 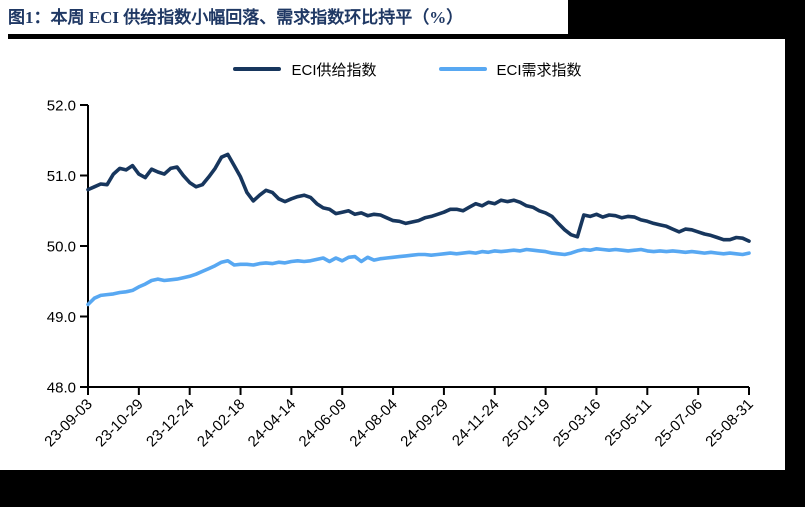 What do you see at coordinates (679, 423) in the screenshot?
I see `x-axis-tick-label: 25-07-06` at bounding box center [679, 423].